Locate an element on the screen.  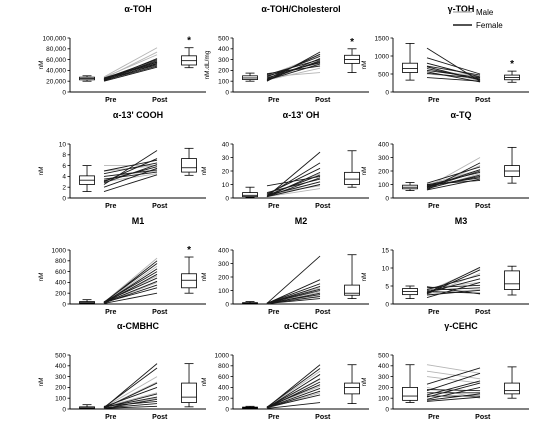
y-tick-label: 1000 is located at coordinates (382, 56).